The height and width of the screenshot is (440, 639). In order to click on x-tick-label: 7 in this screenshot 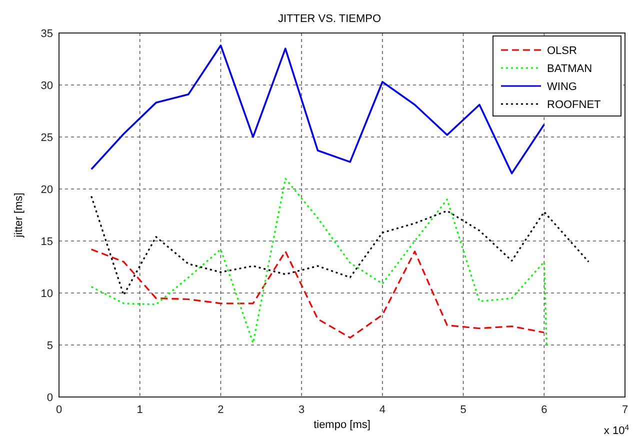, I will do `click(625, 410)`.